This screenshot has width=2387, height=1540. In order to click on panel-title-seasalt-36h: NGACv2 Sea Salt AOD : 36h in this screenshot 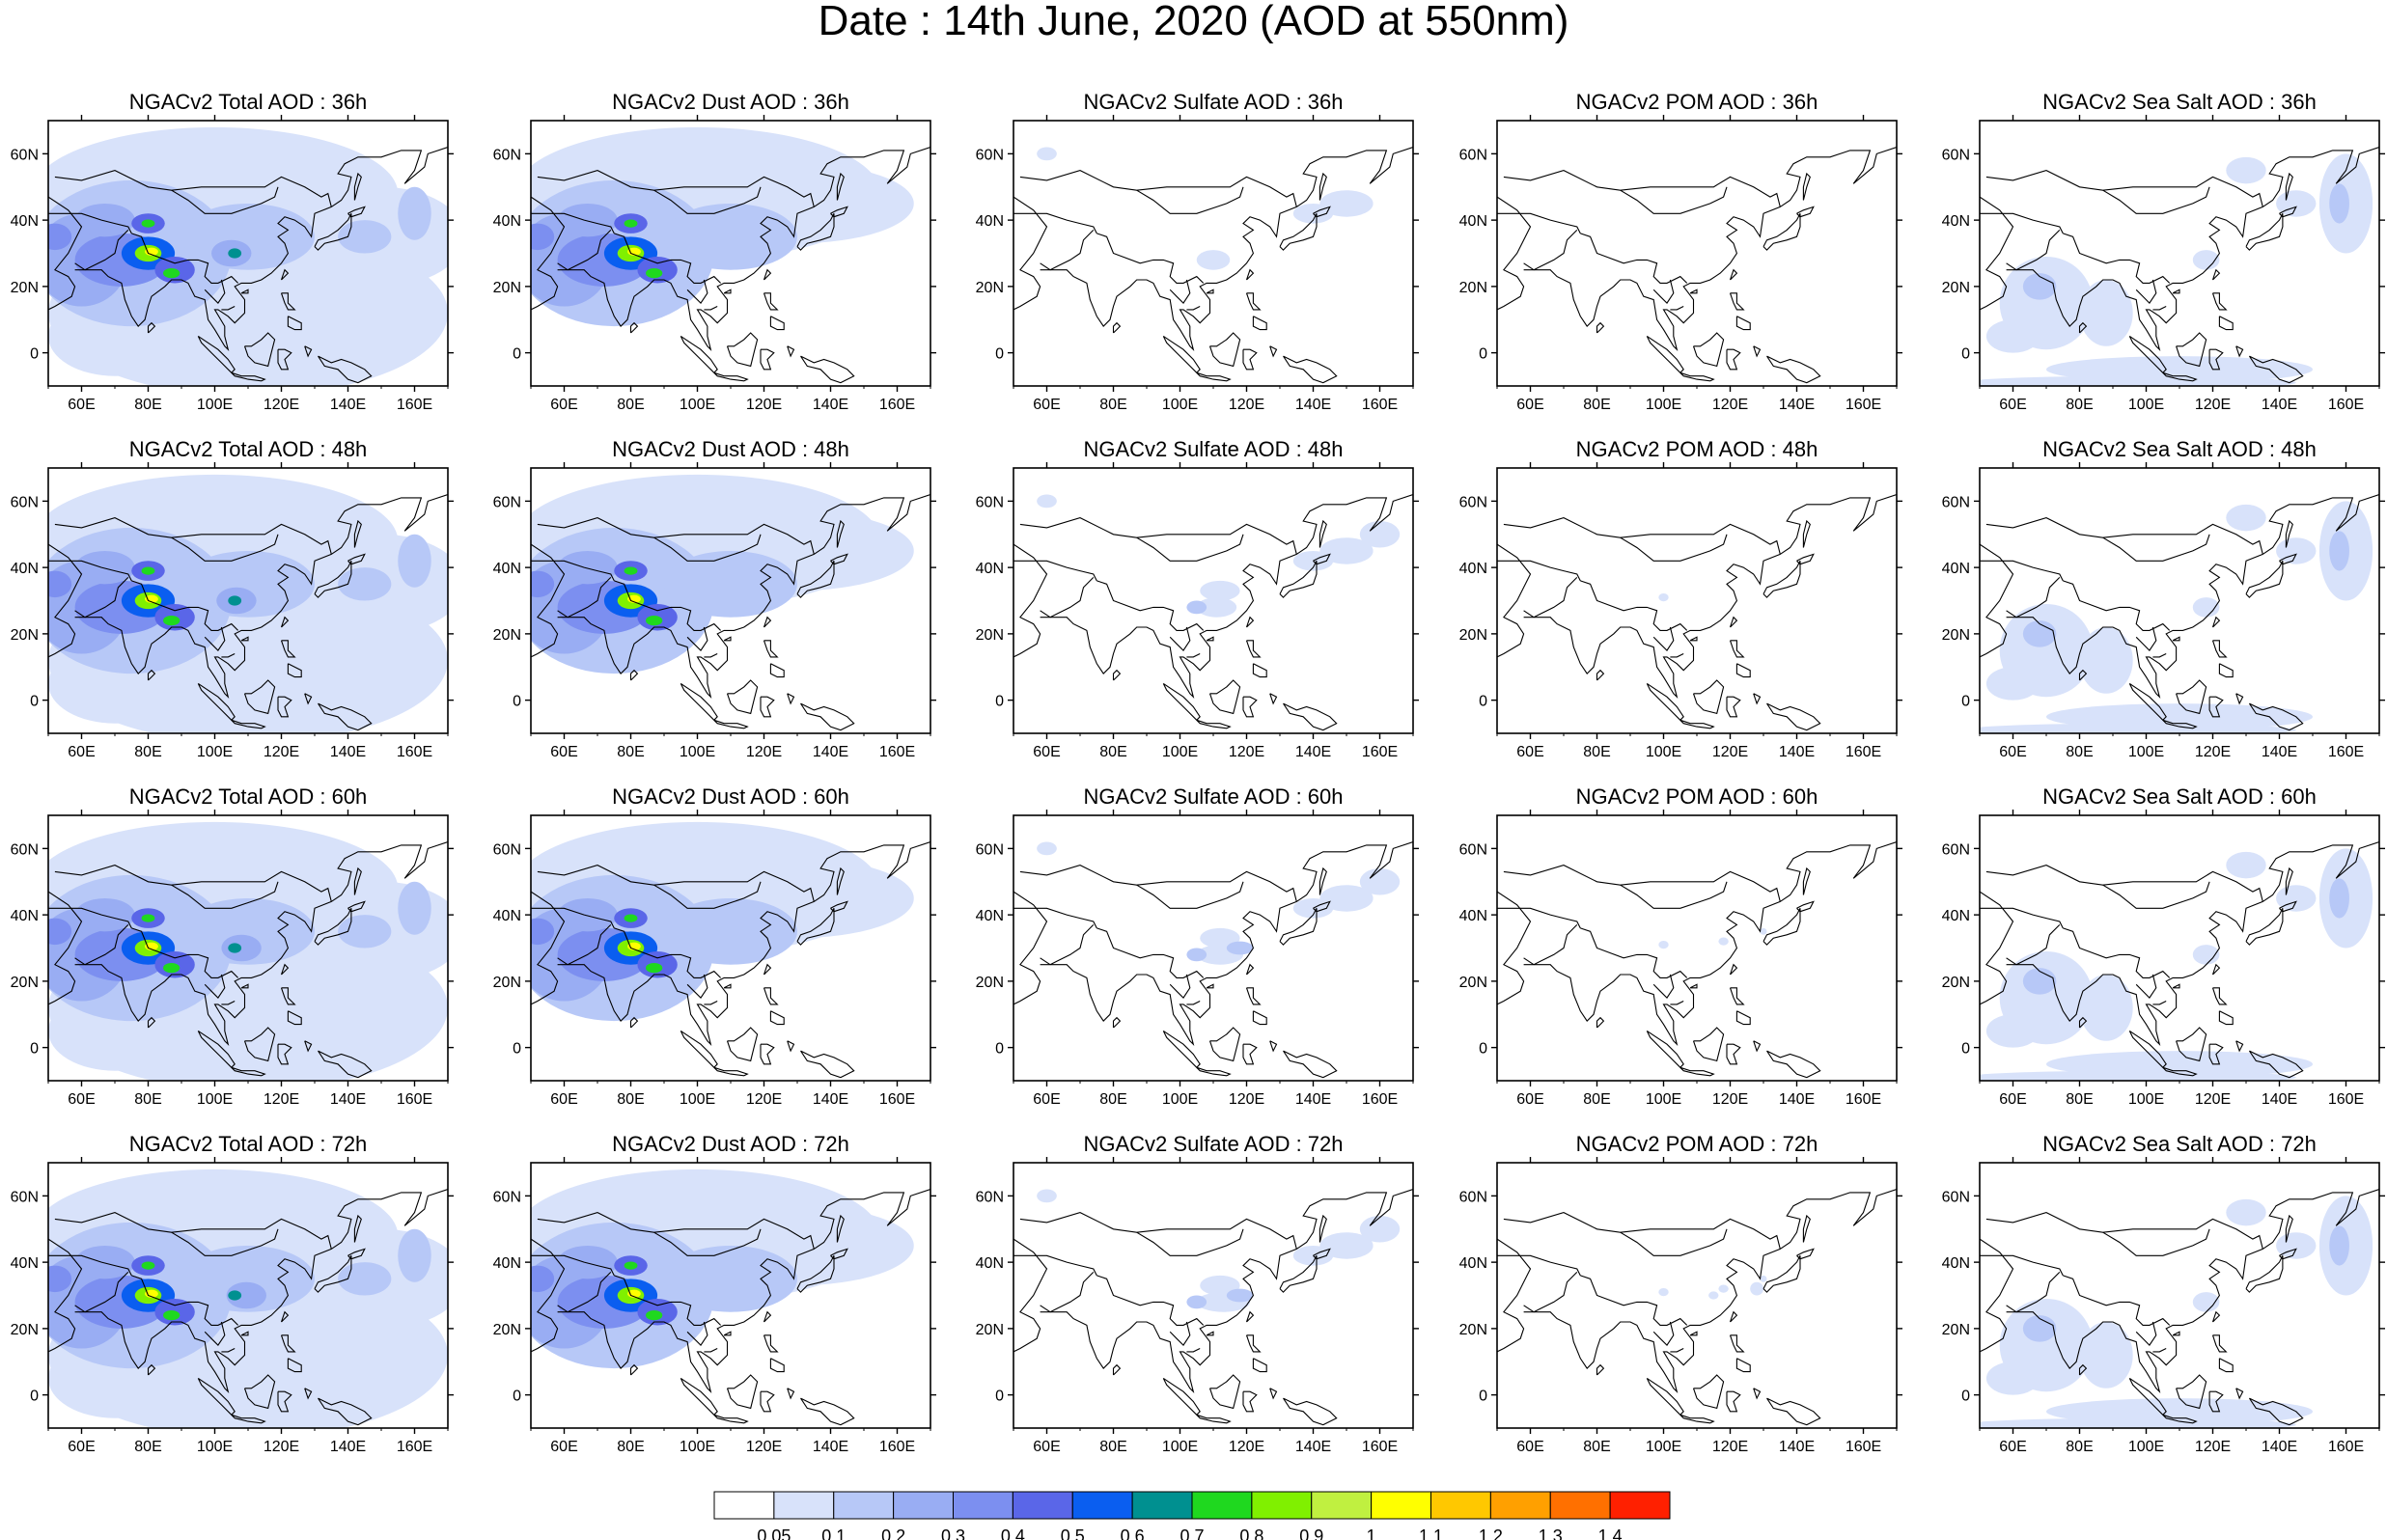, I will do `click(2179, 102)`.